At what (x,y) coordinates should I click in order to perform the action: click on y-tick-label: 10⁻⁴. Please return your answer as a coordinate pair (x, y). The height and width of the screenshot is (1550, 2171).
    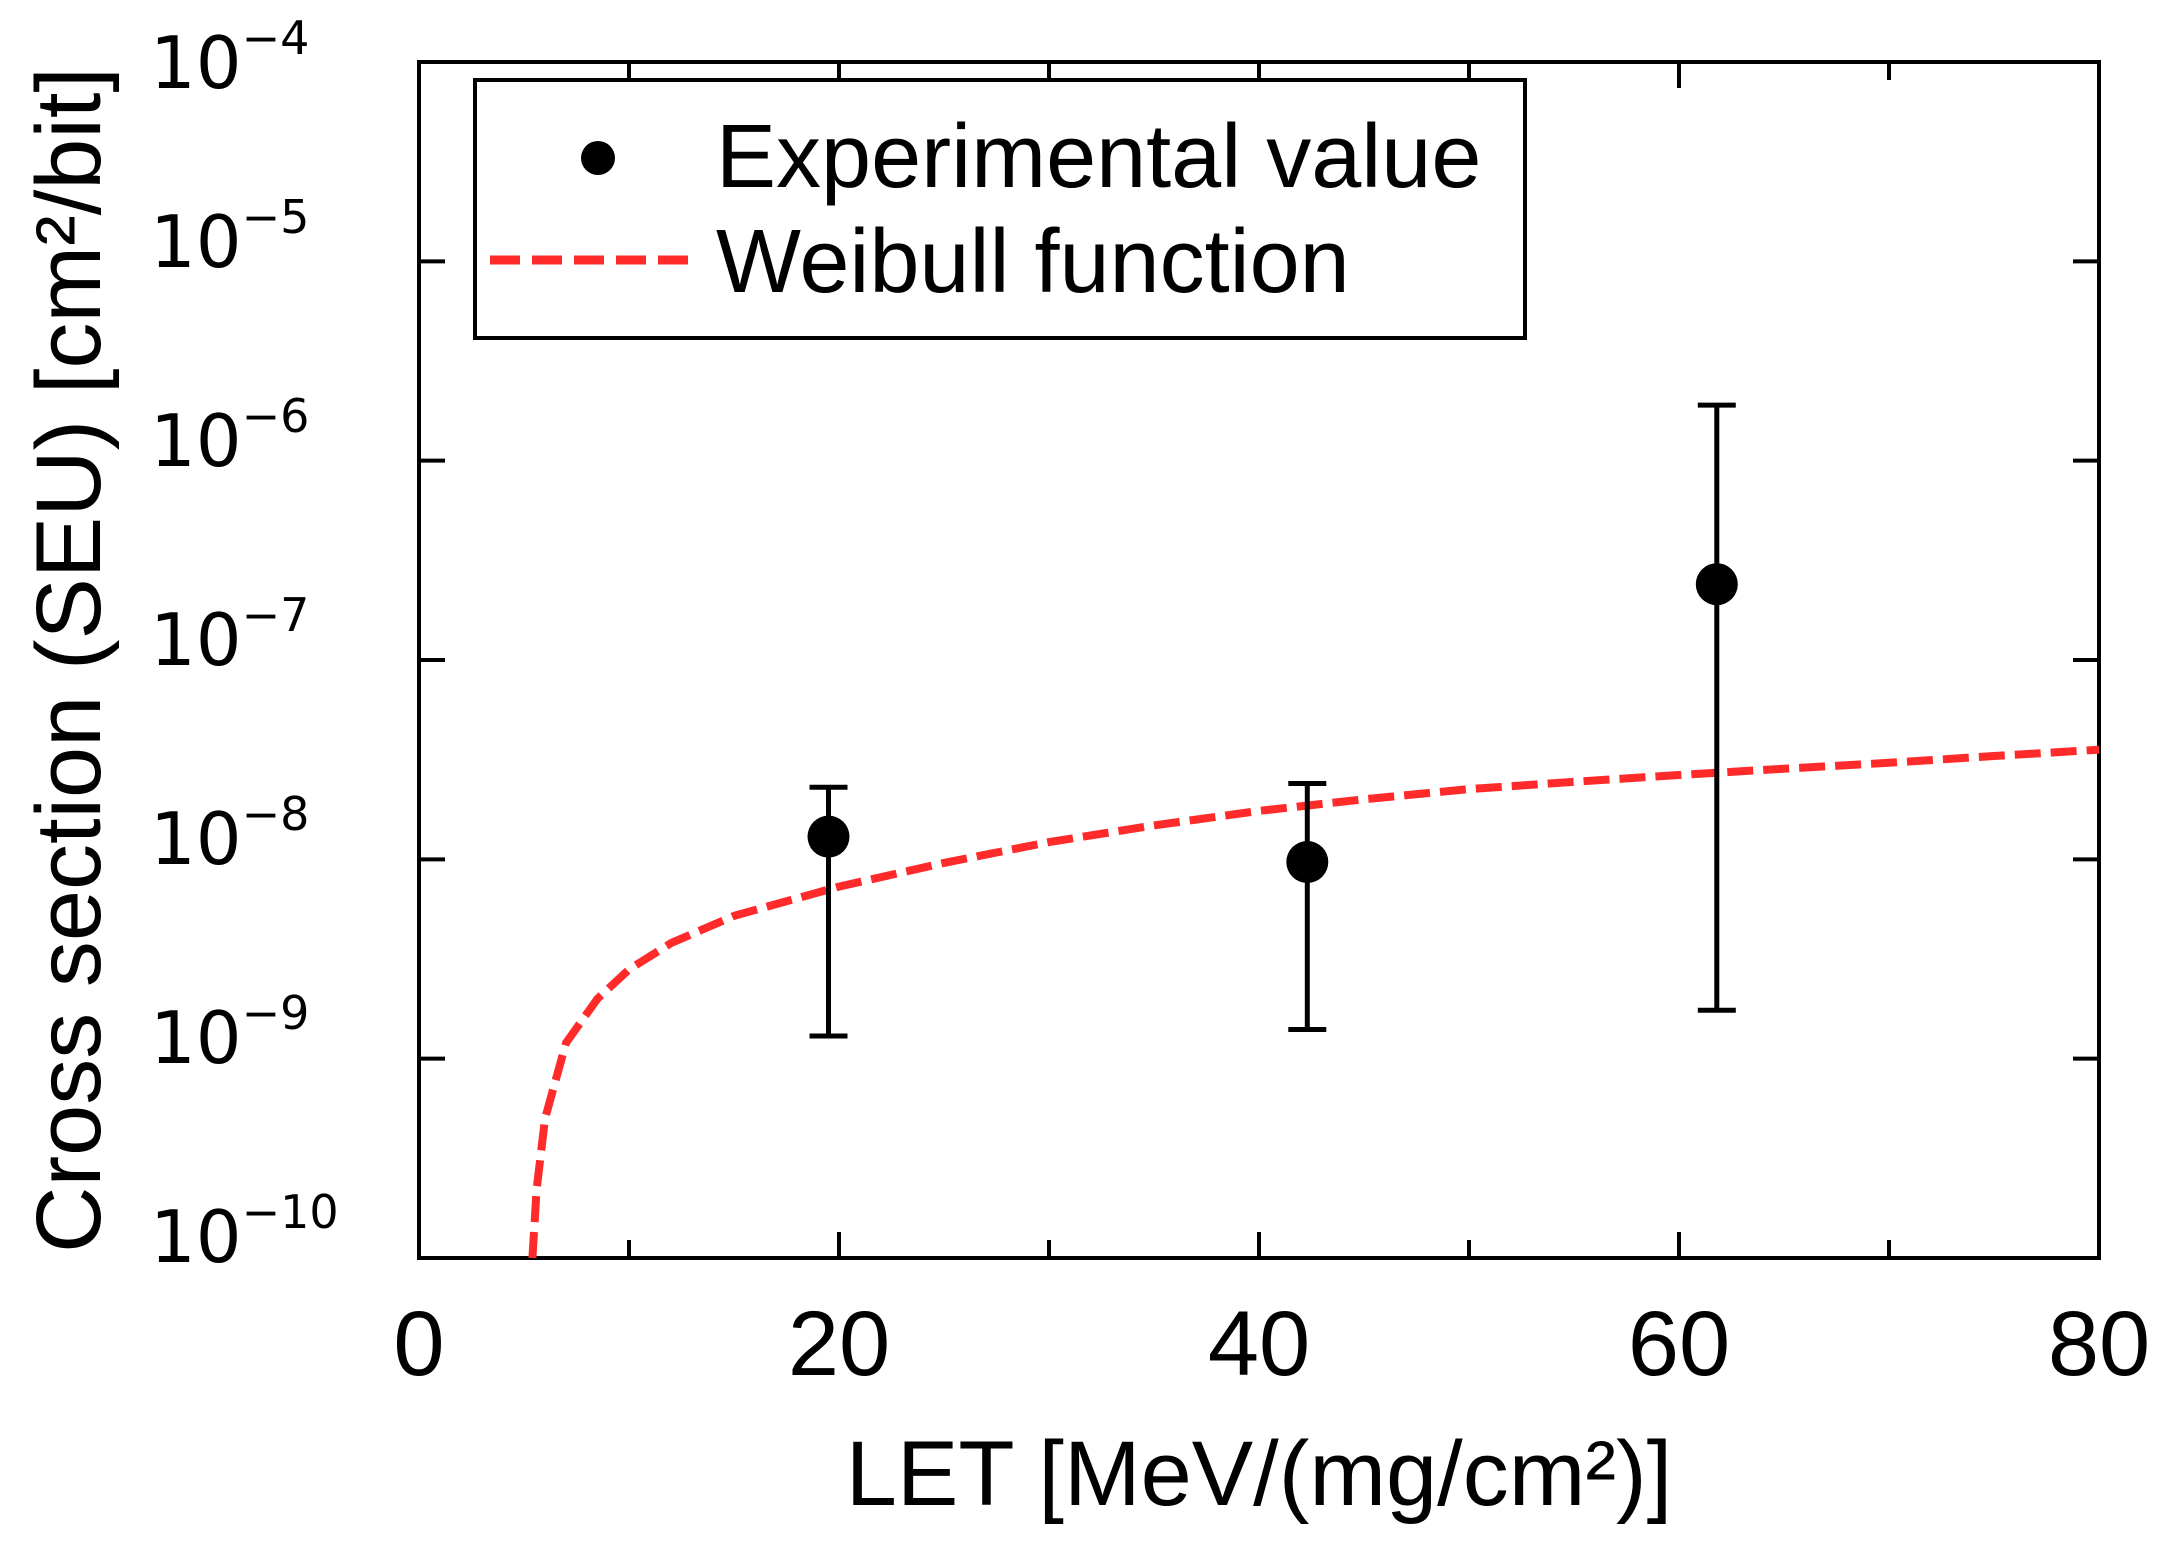
    Looking at the image, I should click on (229, 58).